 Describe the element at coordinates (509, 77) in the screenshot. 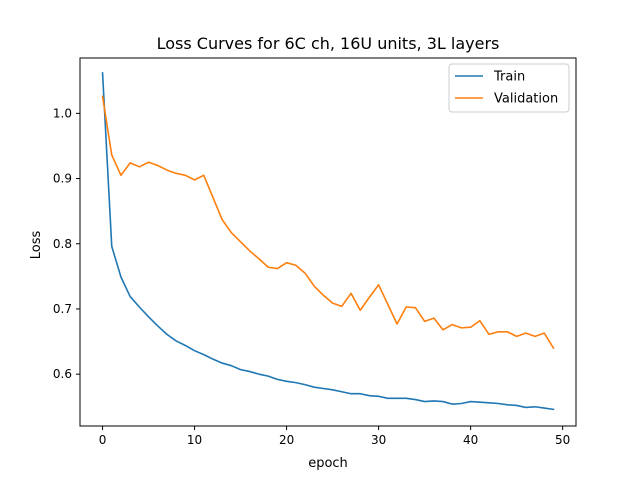

I see `legend-label: Train` at that location.